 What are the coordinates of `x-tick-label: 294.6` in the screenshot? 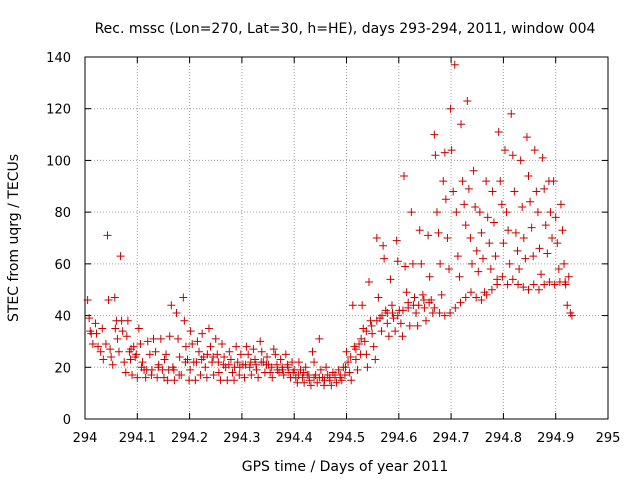 It's located at (398, 438).